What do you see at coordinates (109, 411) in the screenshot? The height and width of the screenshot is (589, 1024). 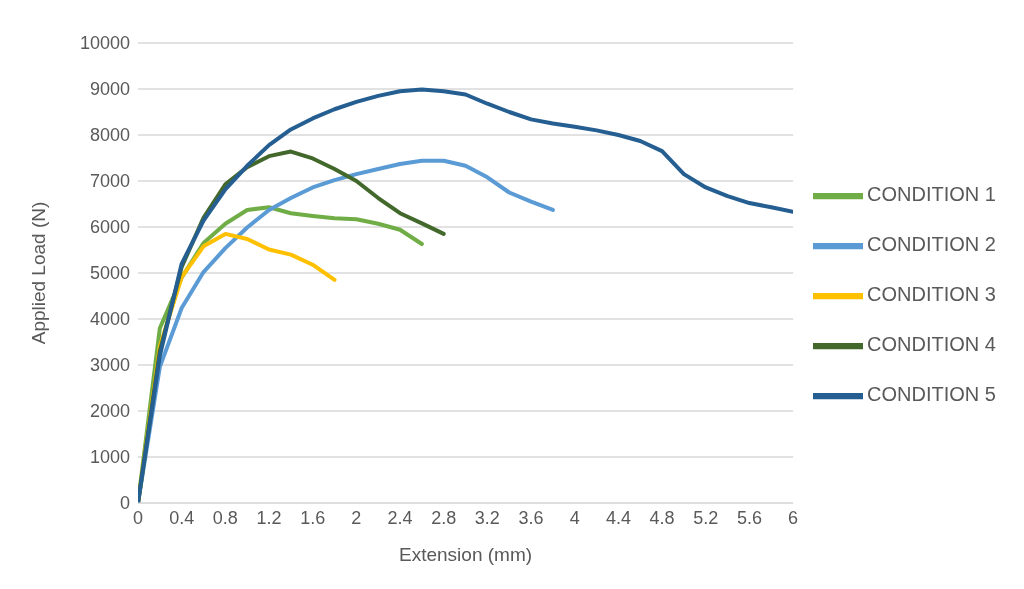 I see `y-tick-label: 2000` at bounding box center [109, 411].